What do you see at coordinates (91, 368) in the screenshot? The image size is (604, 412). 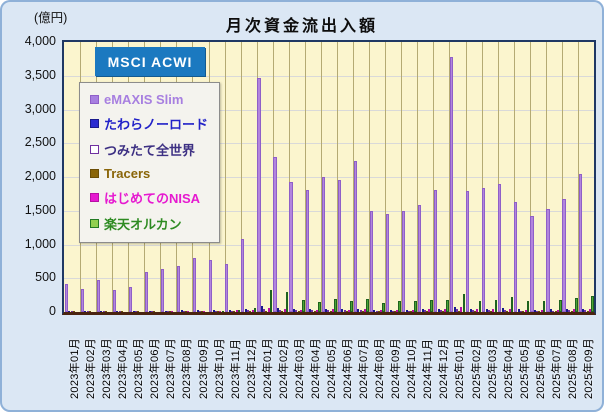 I see `x-tick-label: 2023年02月` at bounding box center [91, 368].